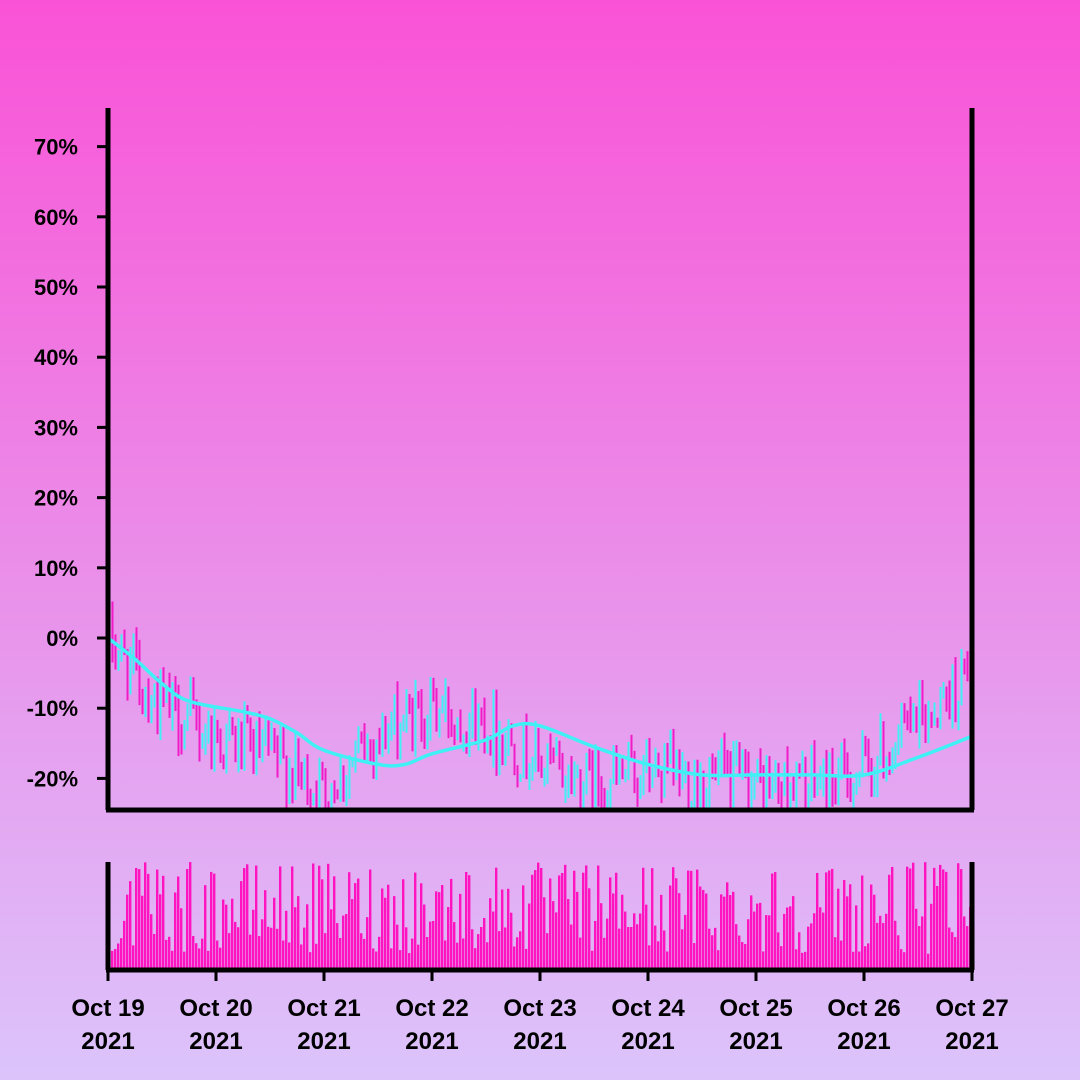 The height and width of the screenshot is (1080, 1080). I want to click on x-tick-label-date: Oct 19, so click(107, 1008).